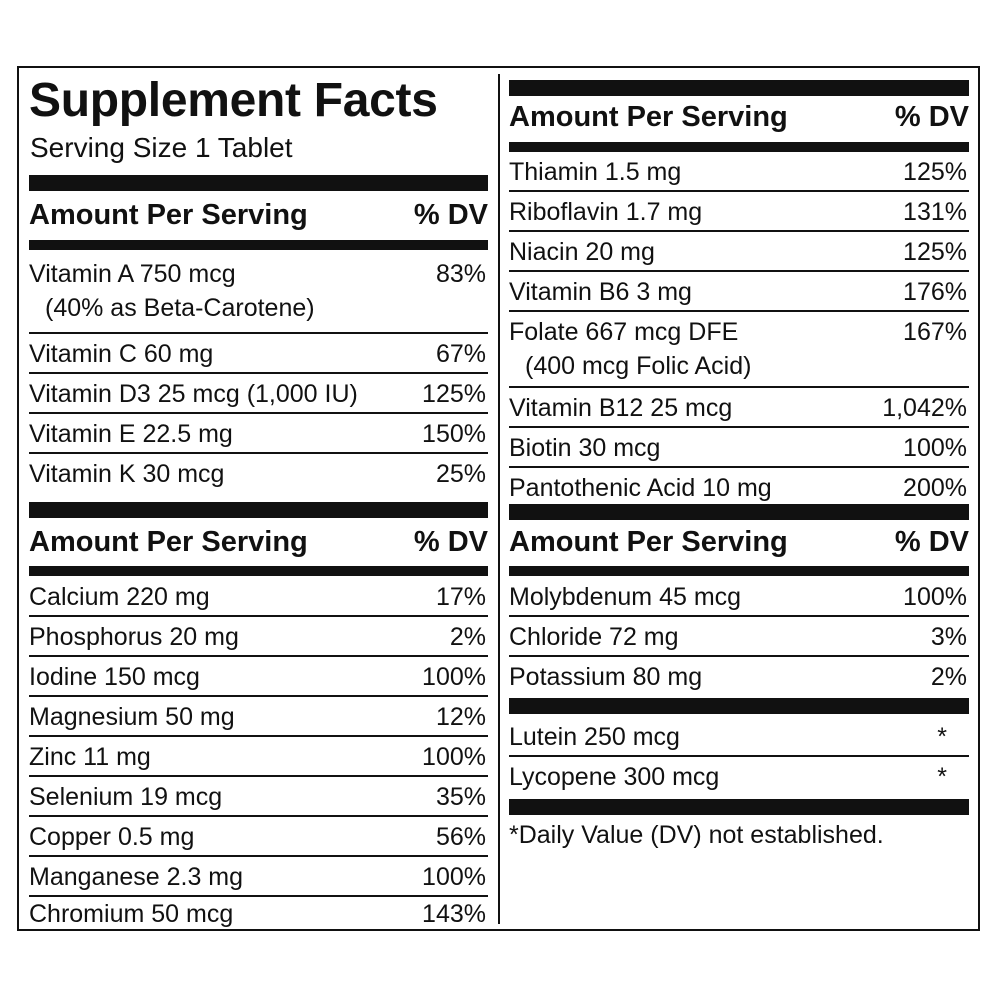  What do you see at coordinates (121, 354) in the screenshot?
I see `nutrient-name: Vitamin C 60 mg` at bounding box center [121, 354].